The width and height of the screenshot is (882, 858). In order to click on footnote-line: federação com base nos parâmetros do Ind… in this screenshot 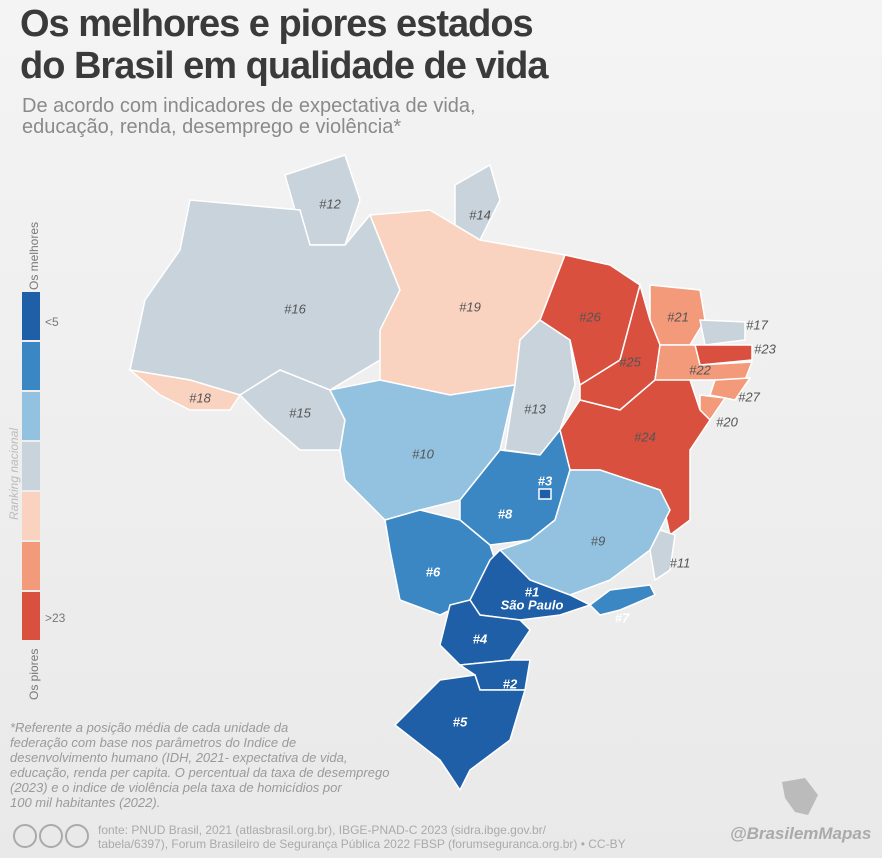, I will do `click(153, 742)`.